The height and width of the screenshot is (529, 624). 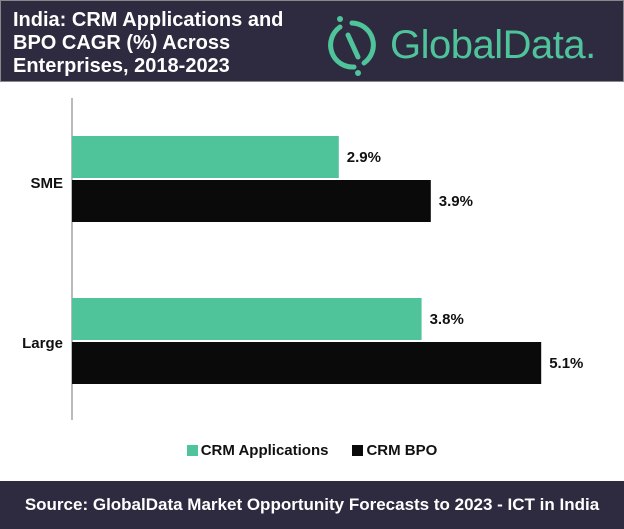 I want to click on legend-item-crm-bpo: CRM BPO, so click(x=394, y=450).